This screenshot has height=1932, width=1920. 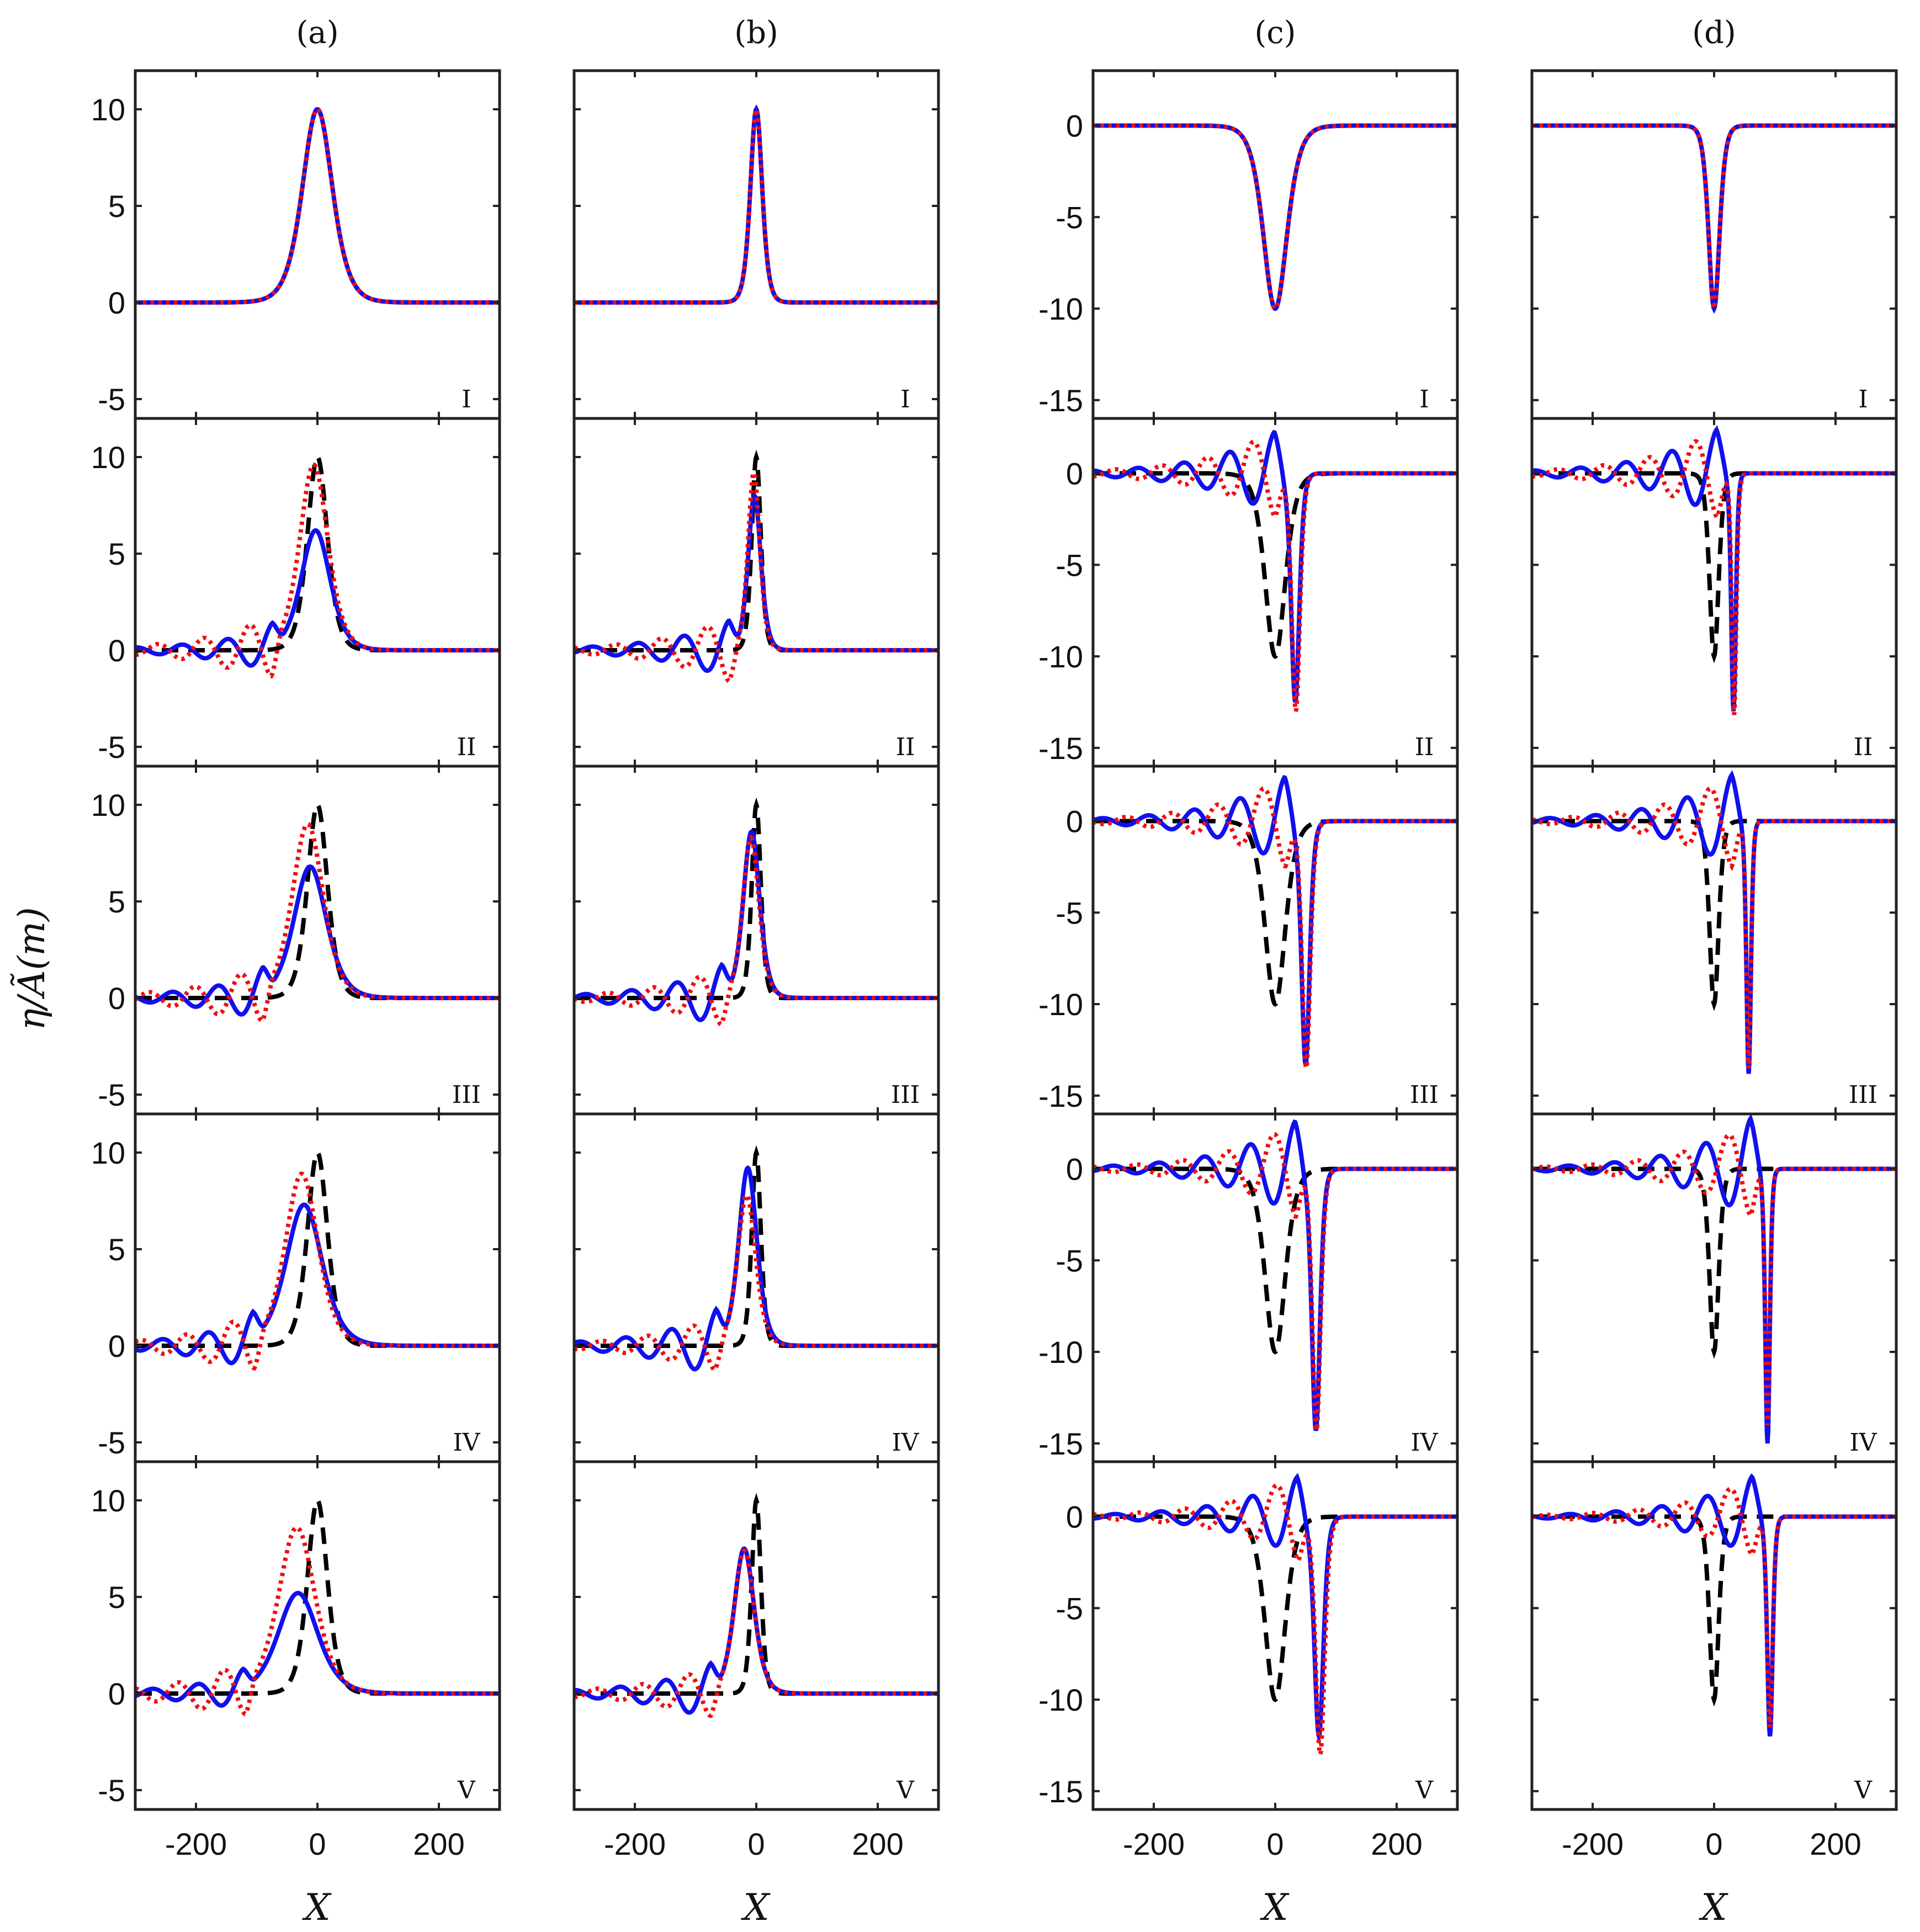 I want to click on column-title-c: (c), so click(x=1275, y=33).